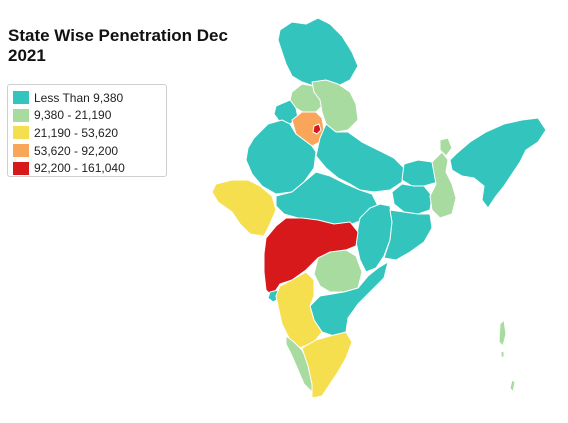  Describe the element at coordinates (335, 106) in the screenshot. I see `region-uttarakhand` at that location.